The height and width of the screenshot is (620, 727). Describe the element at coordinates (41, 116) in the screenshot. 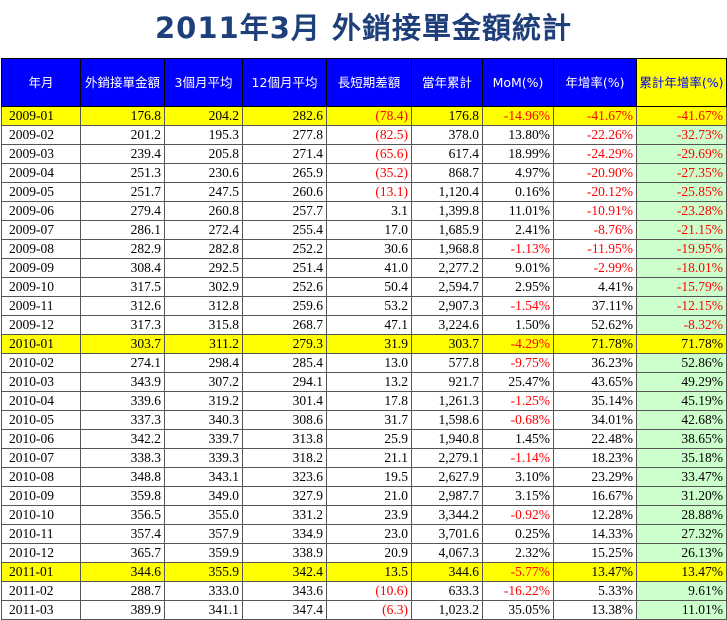

I see `cell-month: 2009-01` at that location.